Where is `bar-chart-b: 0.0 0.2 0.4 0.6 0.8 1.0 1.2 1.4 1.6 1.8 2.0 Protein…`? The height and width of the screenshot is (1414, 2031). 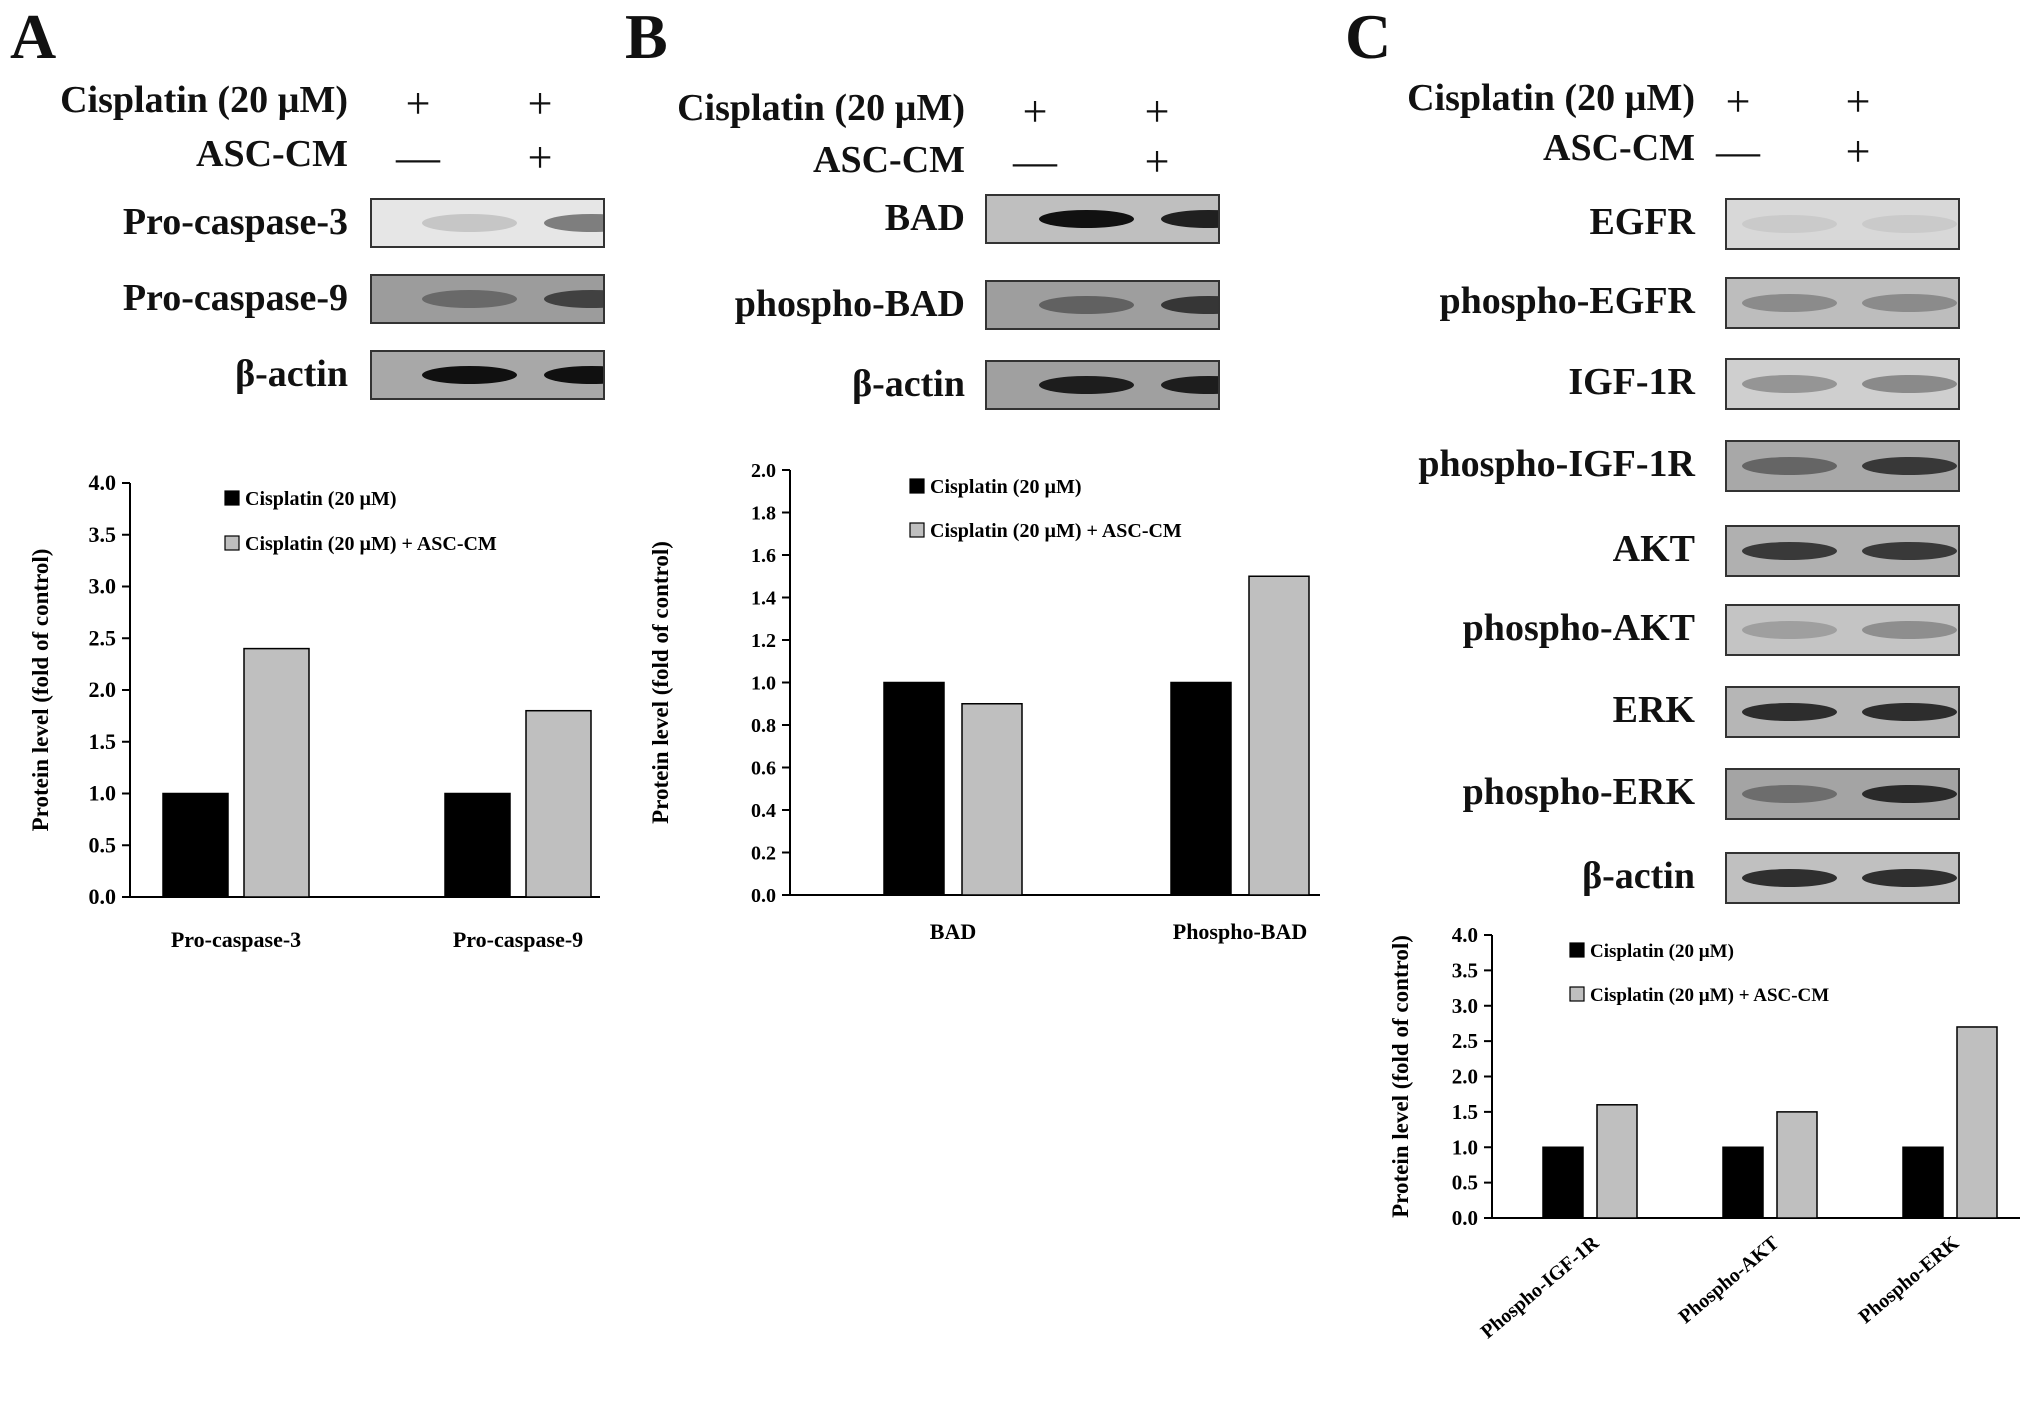 bar-chart-b: 0.0 0.2 0.4 0.6 0.8 1.0 1.2 1.4 1.6 1.8 2.0 Protein… is located at coordinates (984, 702).